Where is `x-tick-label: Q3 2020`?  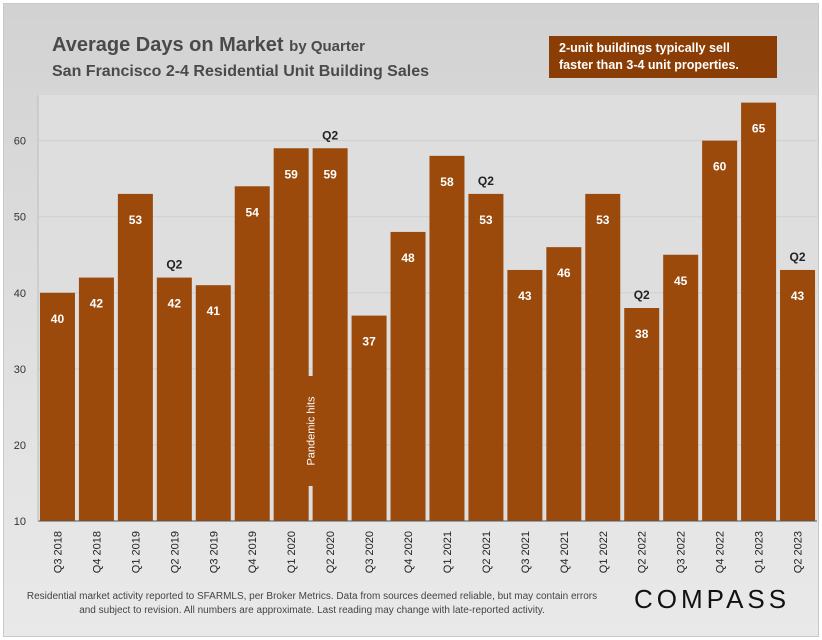 x-tick-label: Q3 2020 is located at coordinates (370, 552).